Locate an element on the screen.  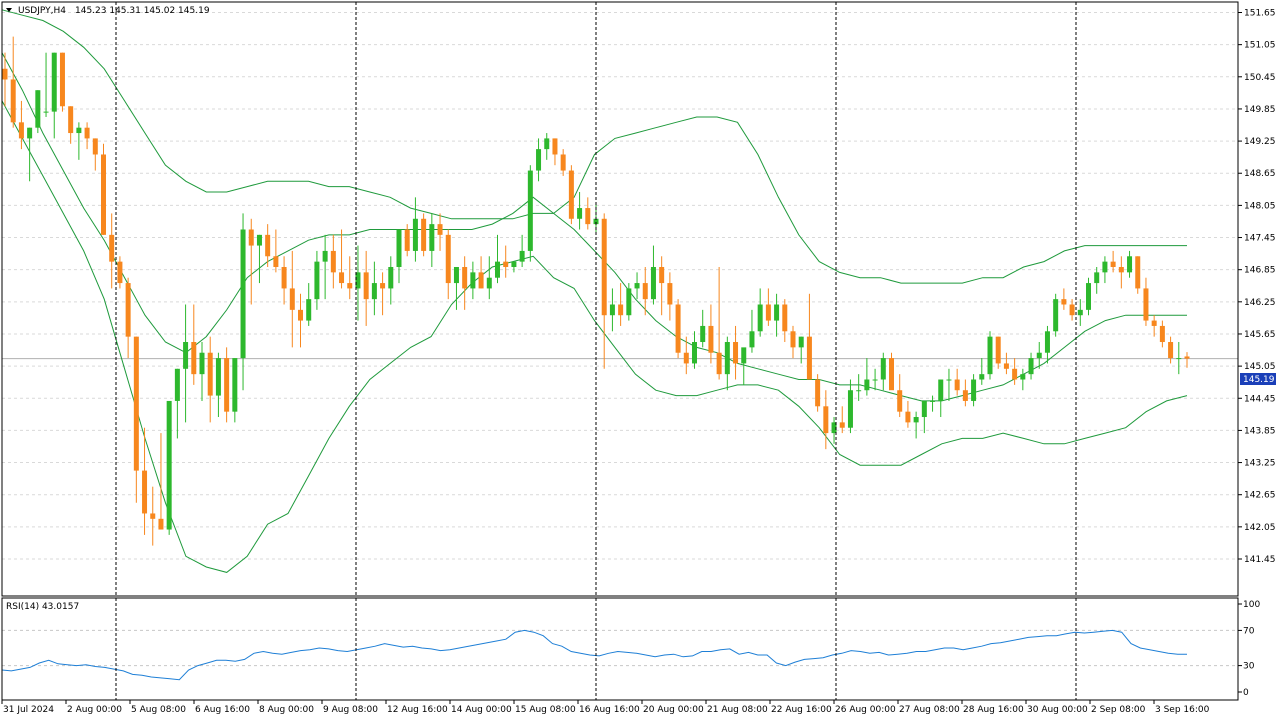
time-tick-label: 5 Aug 08:00 is located at coordinates (158, 710).